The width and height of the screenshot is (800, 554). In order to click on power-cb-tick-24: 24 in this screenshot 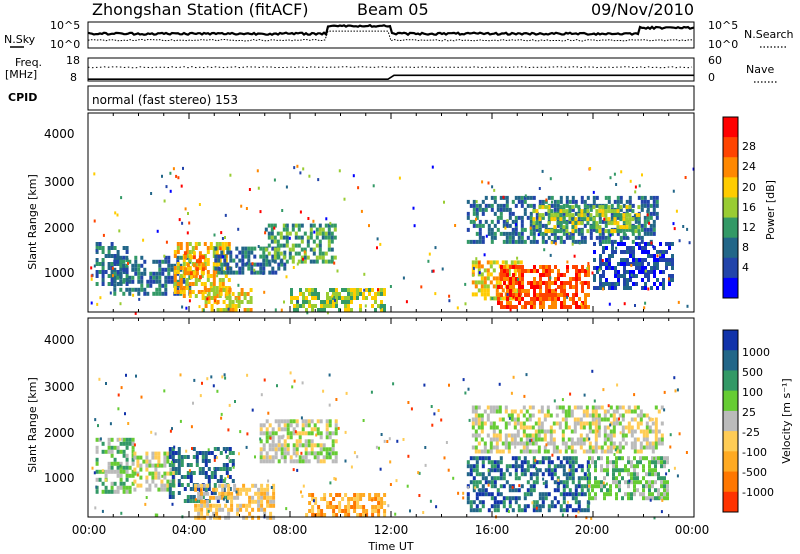, I will do `click(749, 166)`.